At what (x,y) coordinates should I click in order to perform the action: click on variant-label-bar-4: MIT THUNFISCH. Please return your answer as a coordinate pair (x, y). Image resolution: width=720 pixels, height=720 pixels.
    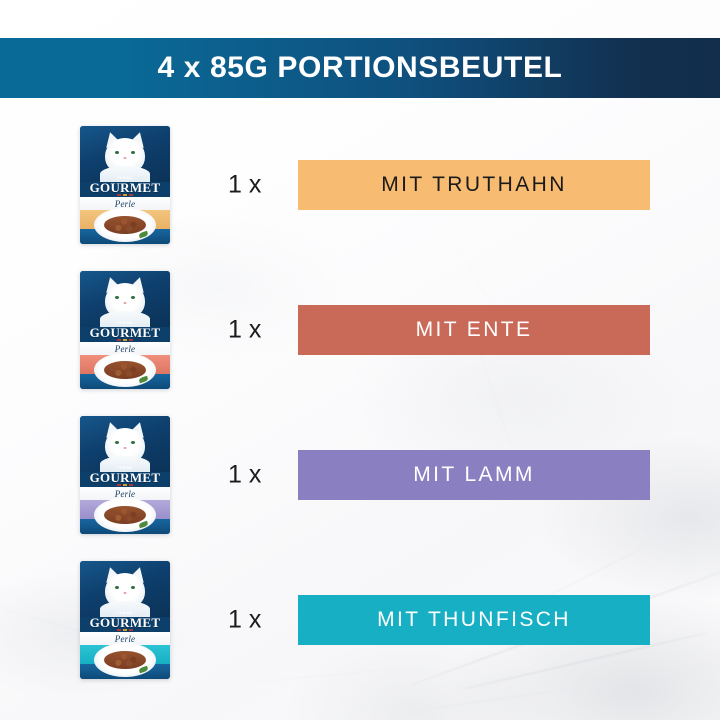
    Looking at the image, I should click on (474, 619).